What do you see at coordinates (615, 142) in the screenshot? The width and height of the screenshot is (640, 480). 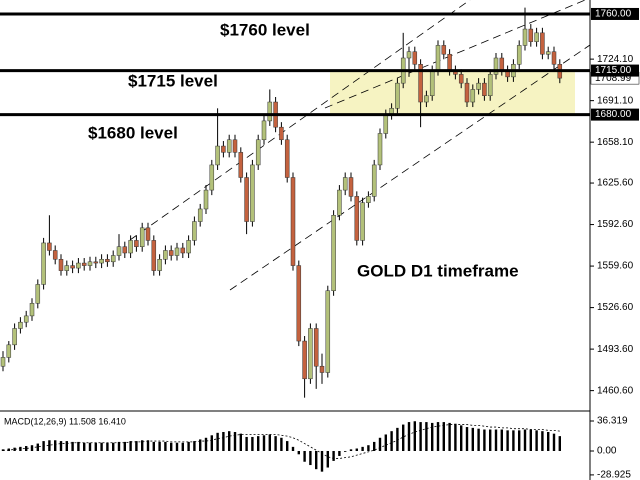 I see `y-tick-label: 1658.10` at bounding box center [615, 142].